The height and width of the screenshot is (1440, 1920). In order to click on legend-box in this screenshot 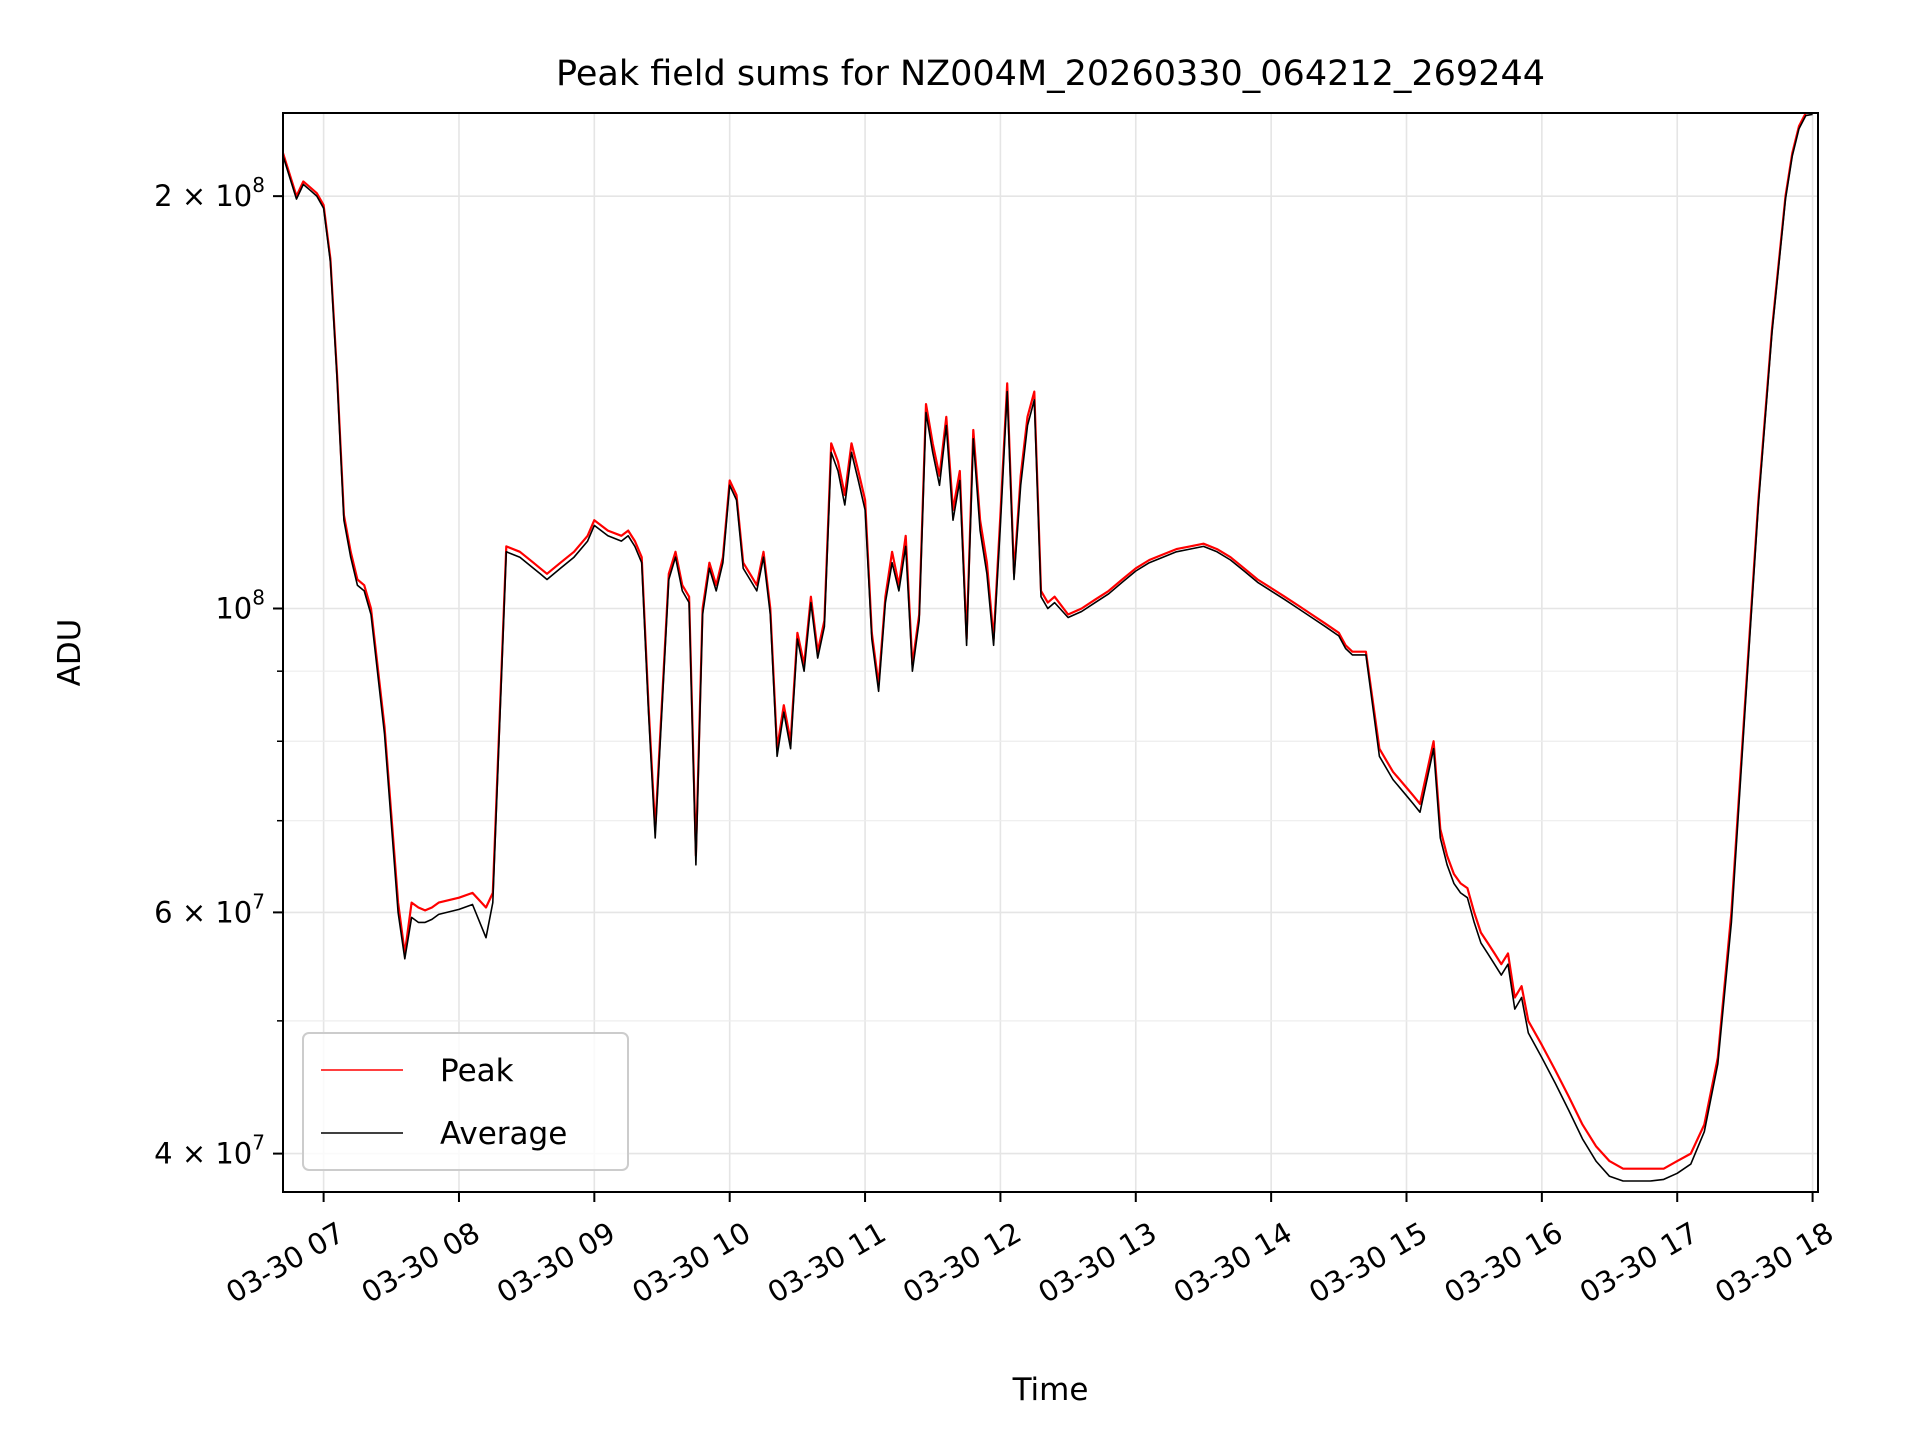, I will do `click(465, 1101)`.